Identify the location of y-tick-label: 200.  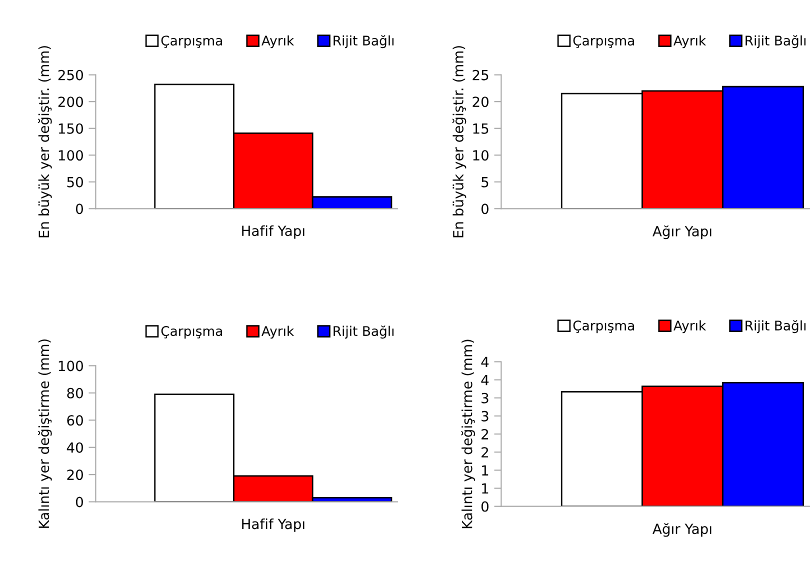
(70, 102).